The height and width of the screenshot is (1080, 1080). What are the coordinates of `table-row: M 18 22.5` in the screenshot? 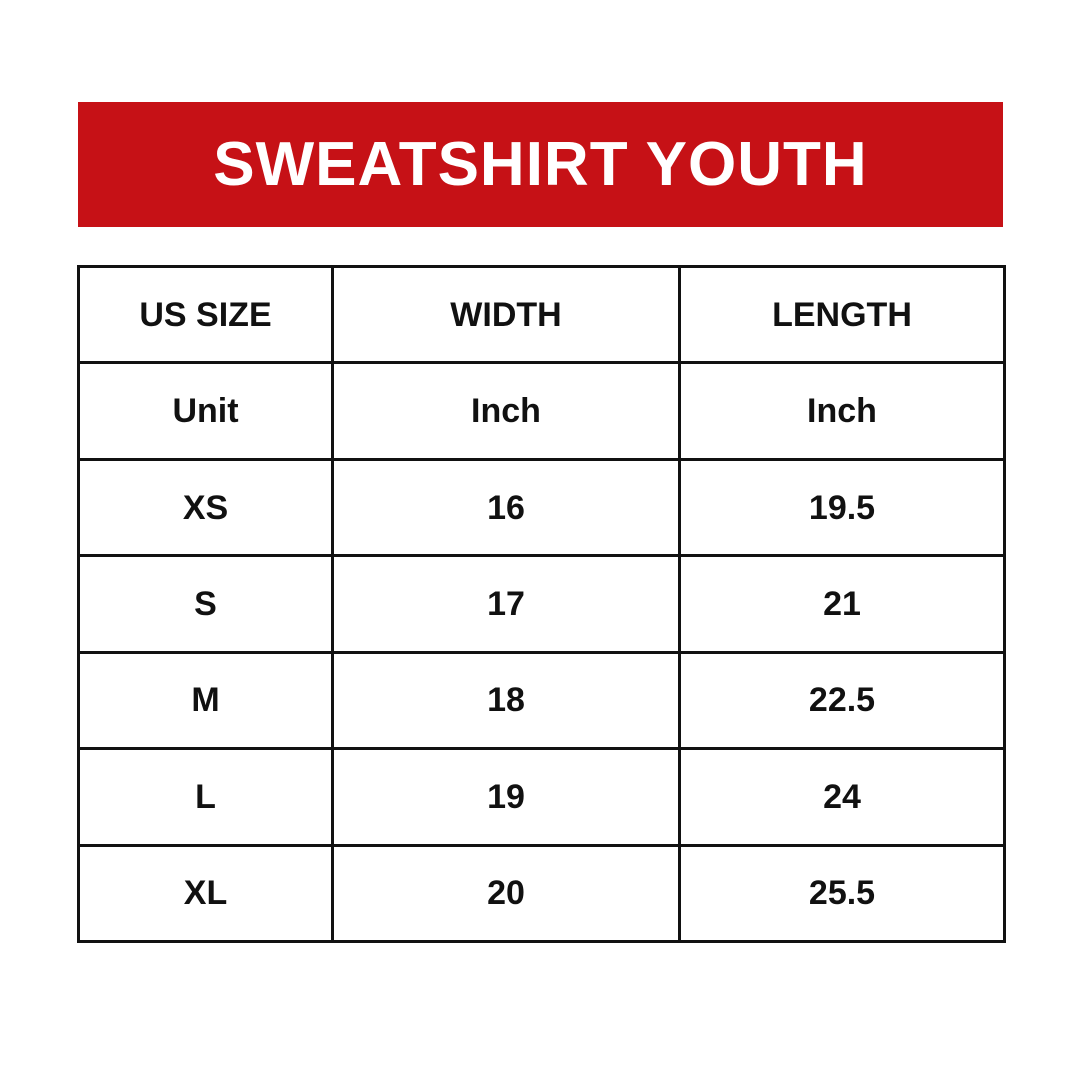 It's located at (541, 700).